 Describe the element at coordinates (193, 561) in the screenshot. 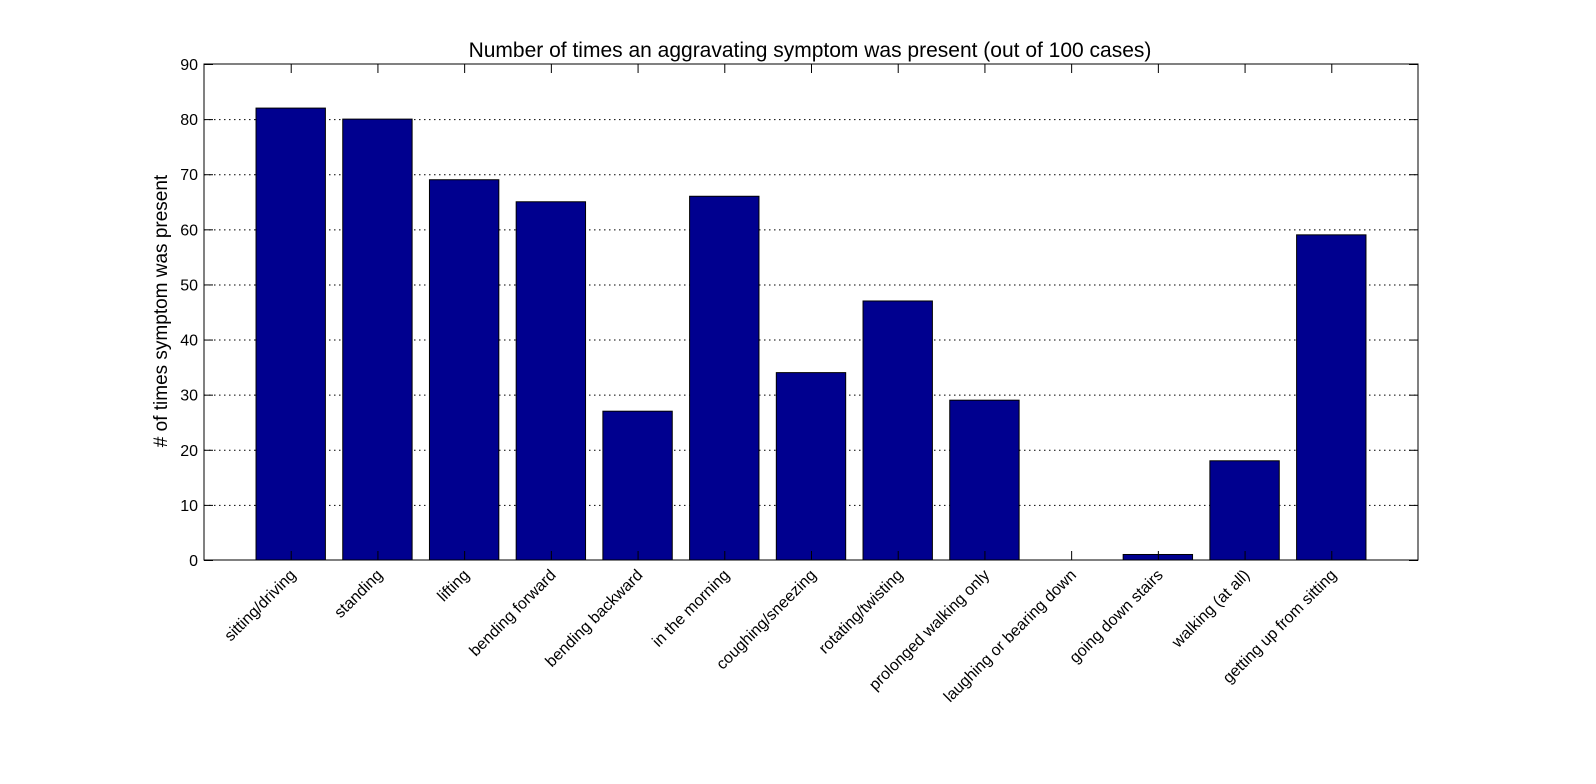

I see `y-tick-label: 0` at that location.